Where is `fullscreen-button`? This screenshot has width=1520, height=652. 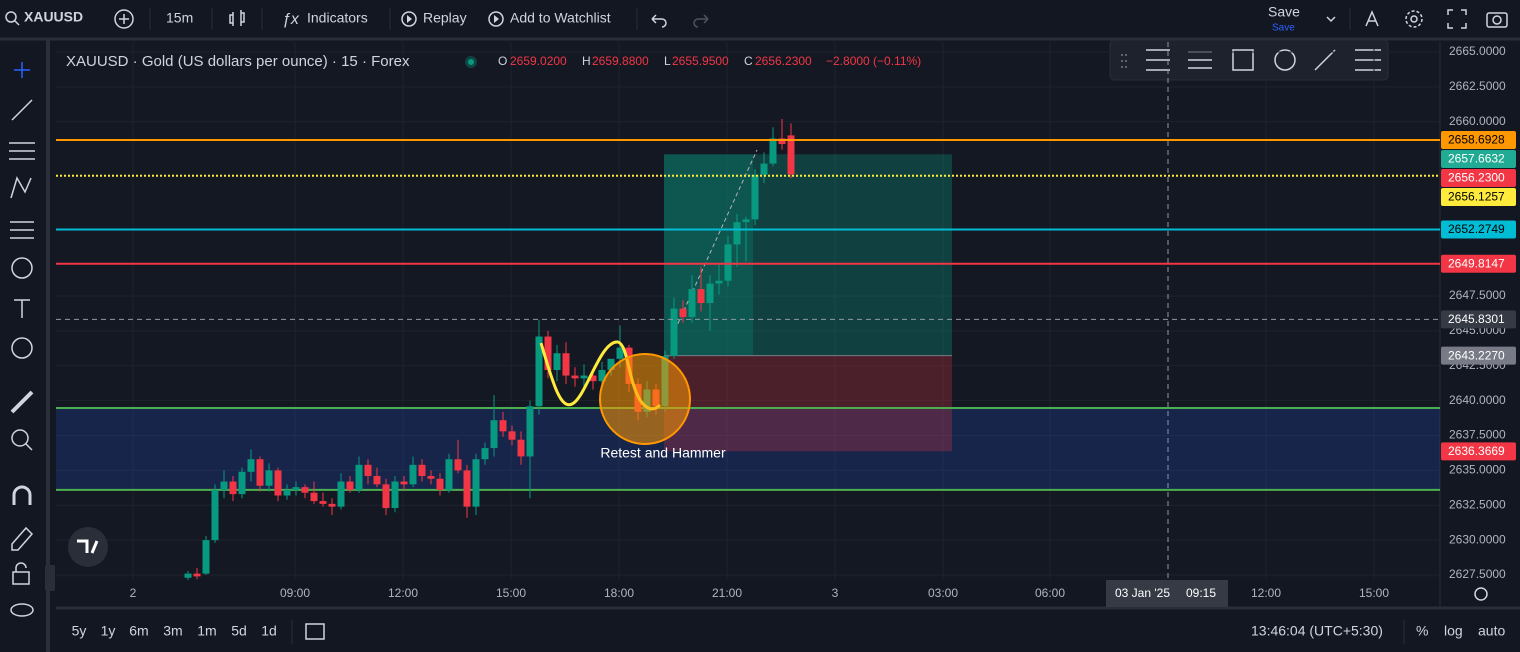 fullscreen-button is located at coordinates (1457, 19).